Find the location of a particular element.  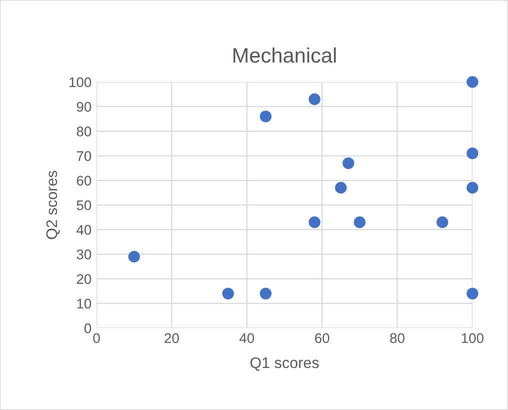

y-tick-label: 80 is located at coordinates (84, 131).